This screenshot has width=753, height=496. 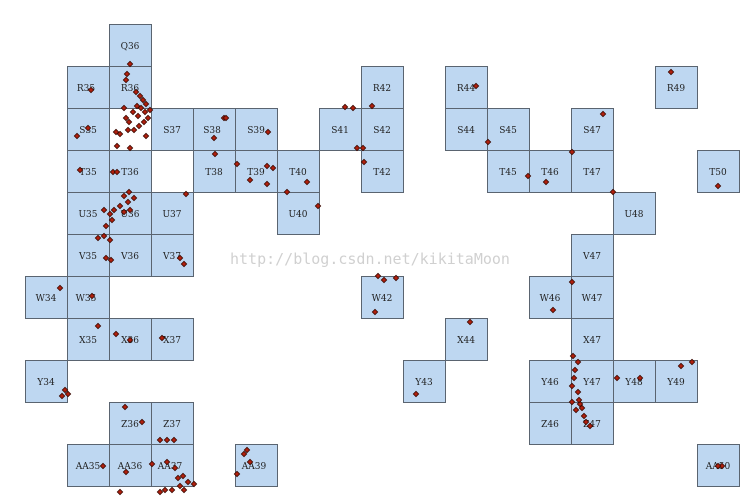 I want to click on grid-cell-label: AA39, so click(x=254, y=467).